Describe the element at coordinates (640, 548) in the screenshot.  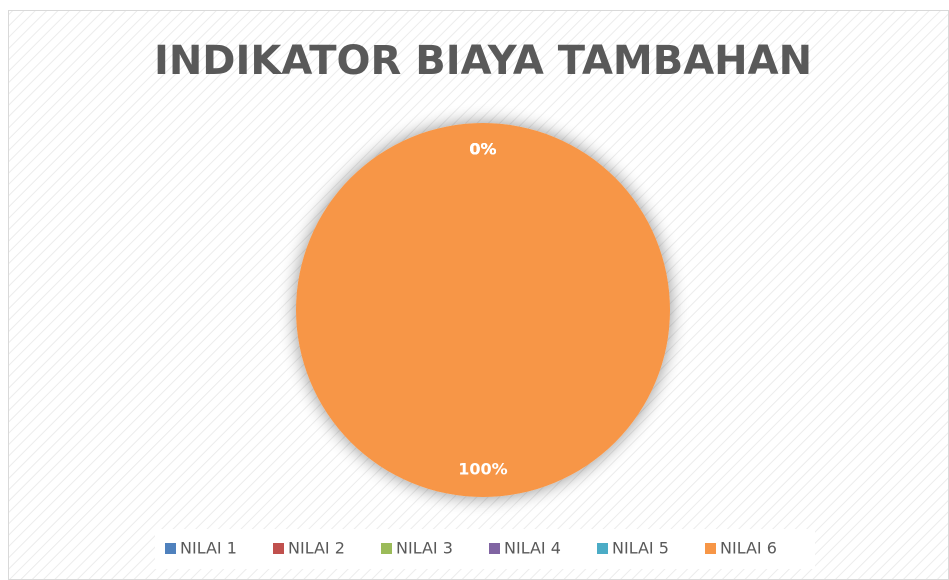
I see `legend-label: NILAI 5` at that location.